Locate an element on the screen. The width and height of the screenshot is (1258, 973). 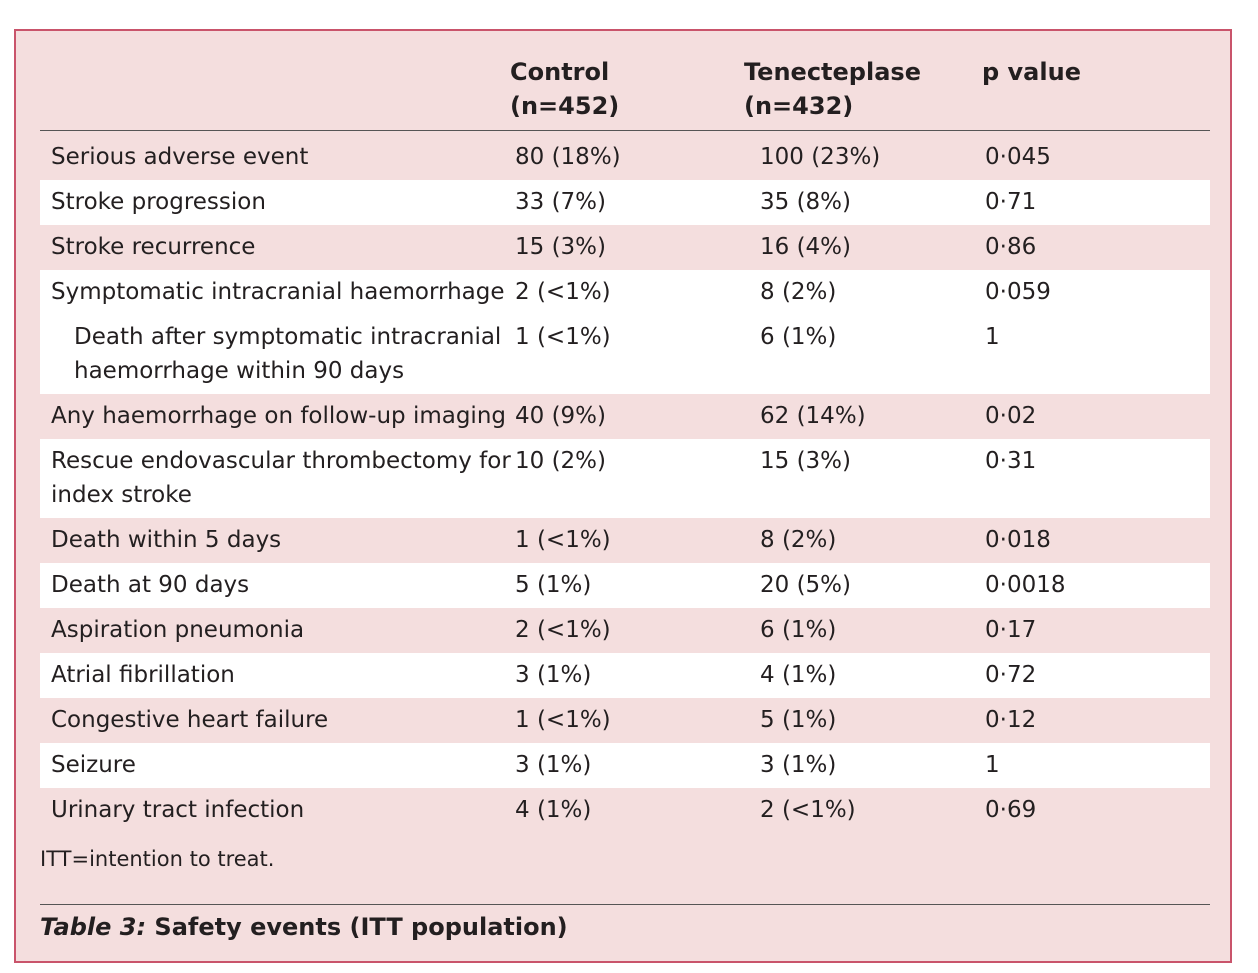
header-tenecteplase-n: (n=432) is located at coordinates (799, 106).